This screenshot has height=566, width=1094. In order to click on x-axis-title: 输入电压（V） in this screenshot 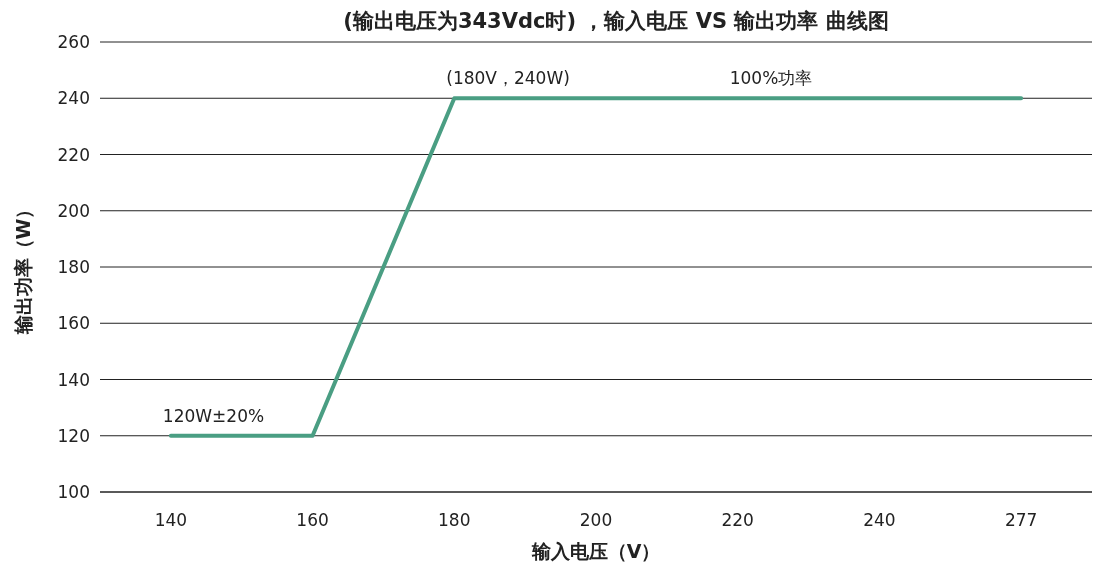, I will do `click(595, 551)`.